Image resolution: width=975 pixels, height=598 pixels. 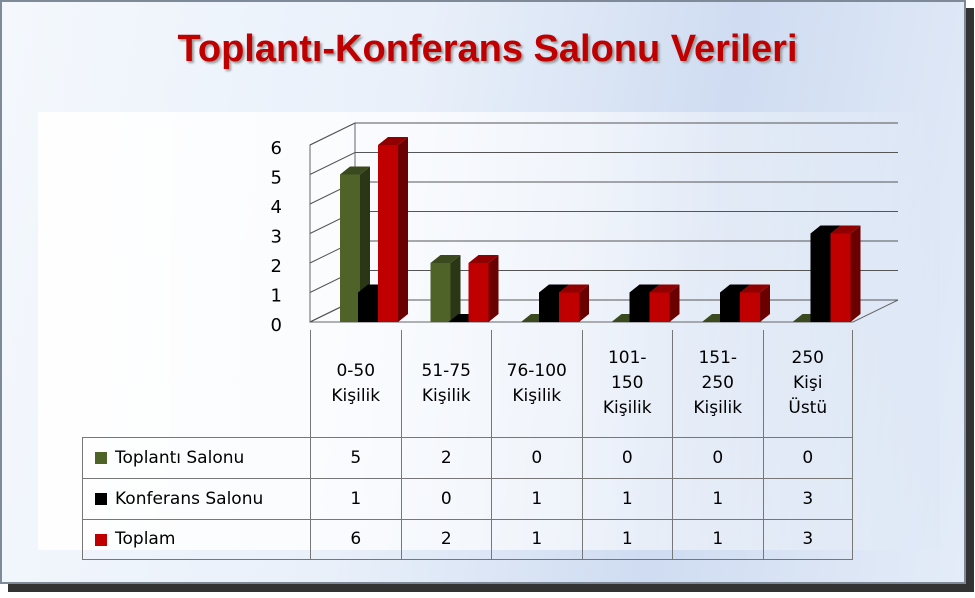 What do you see at coordinates (276, 266) in the screenshot?
I see `y-tick-label: 2` at bounding box center [276, 266].